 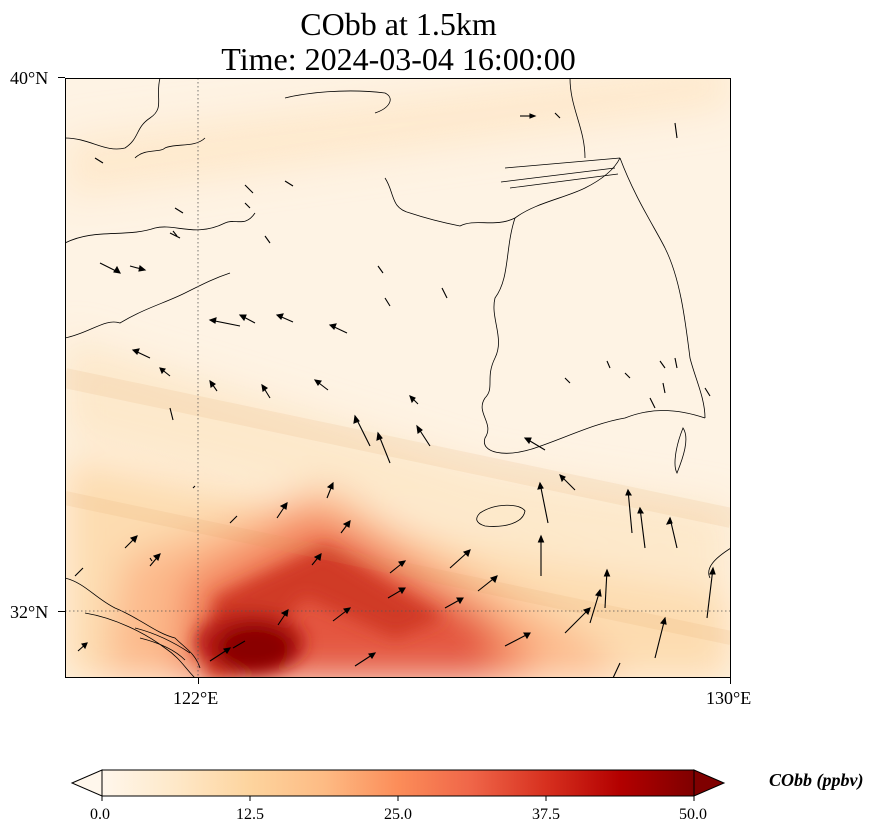 I want to click on colorbar-tick-2: 25.0, so click(x=398, y=814).